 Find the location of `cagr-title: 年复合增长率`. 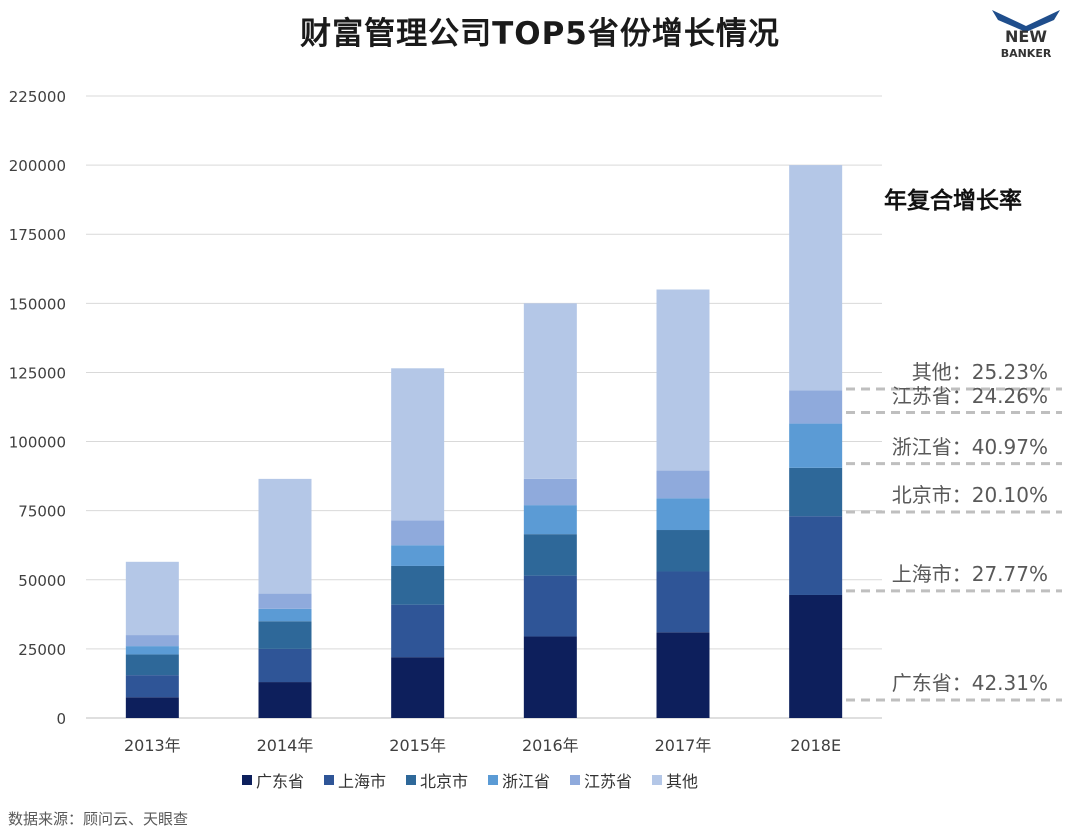

cagr-title: 年复合增长率 is located at coordinates (953, 201).